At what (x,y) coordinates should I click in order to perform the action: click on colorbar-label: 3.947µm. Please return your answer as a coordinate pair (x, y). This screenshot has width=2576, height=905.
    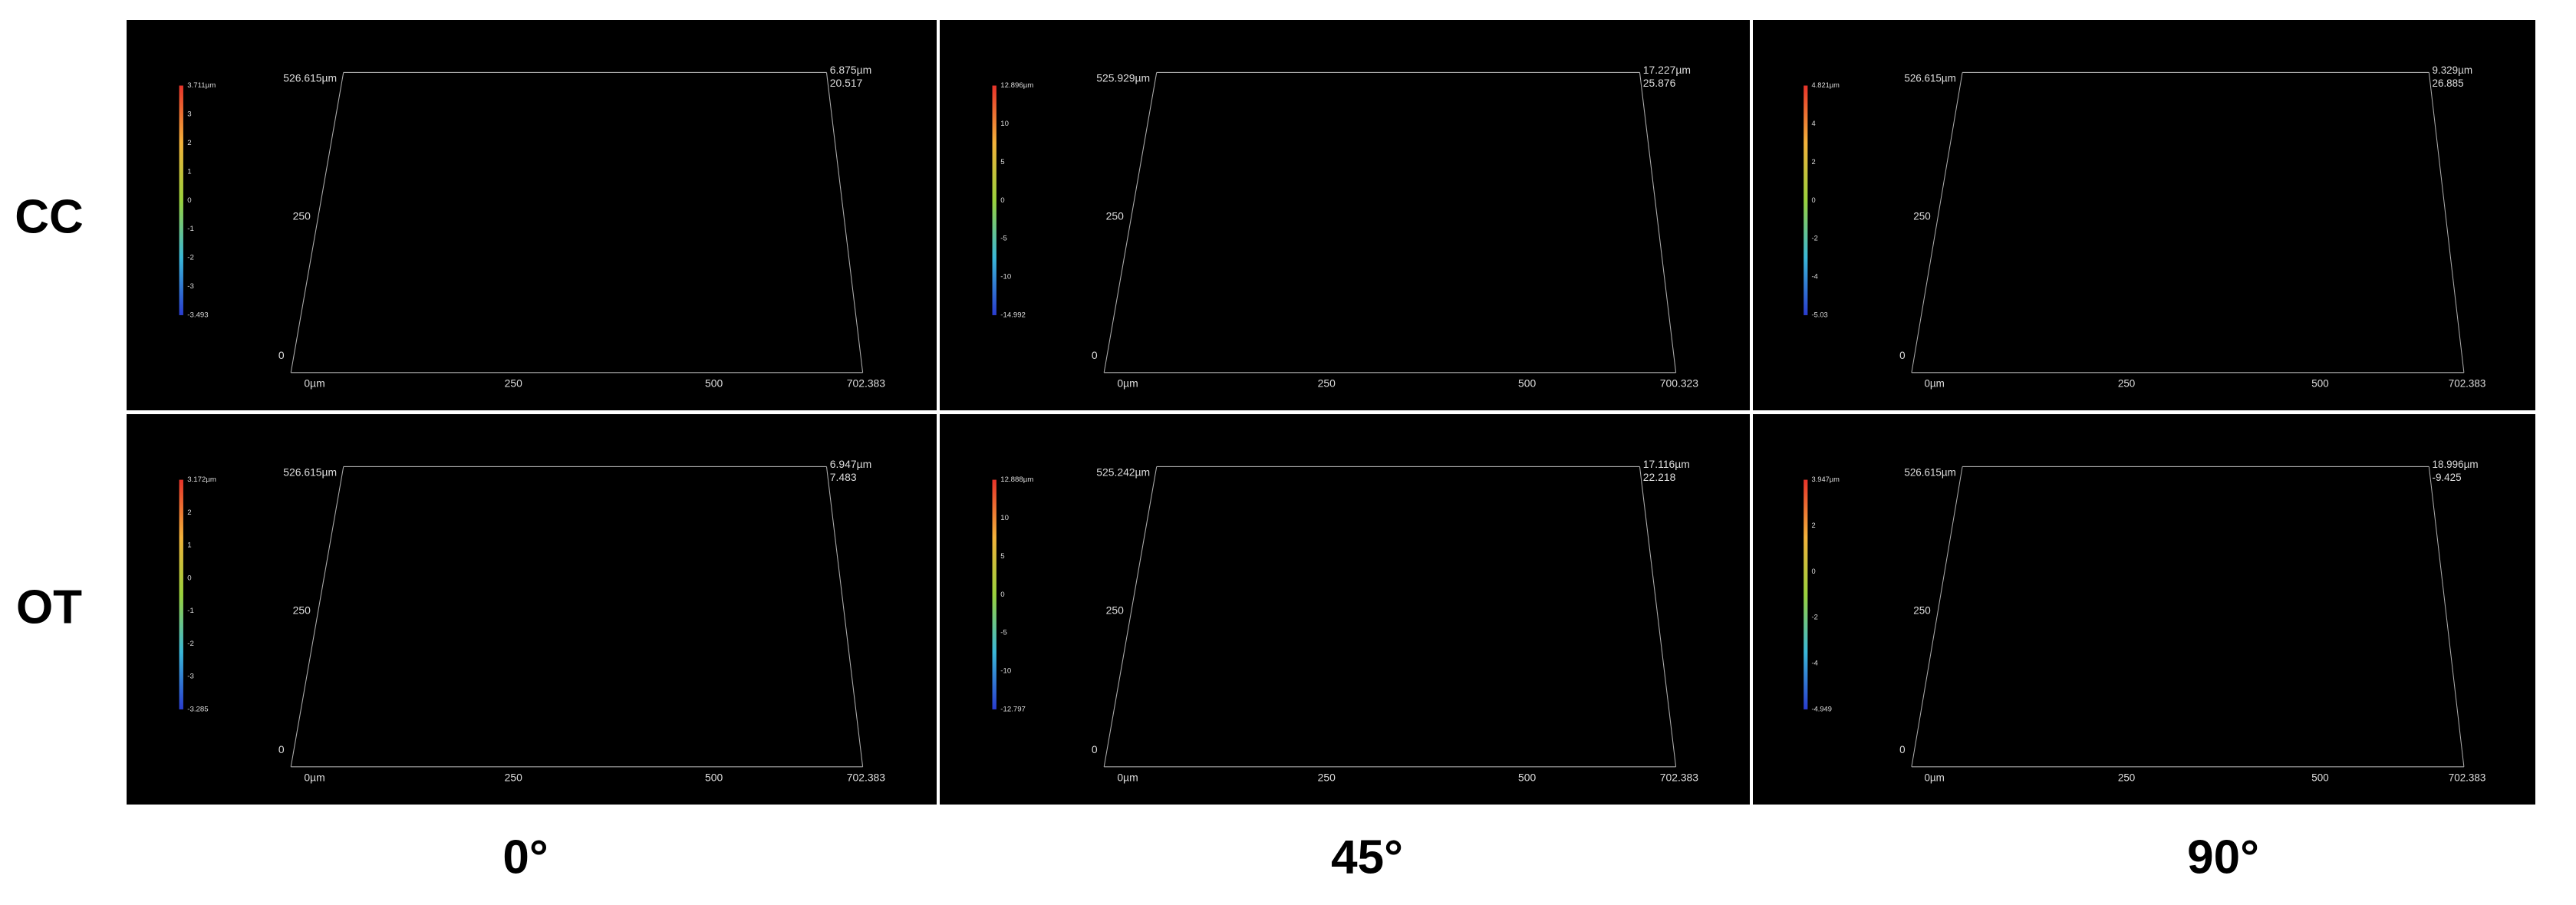
    Looking at the image, I should click on (1826, 480).